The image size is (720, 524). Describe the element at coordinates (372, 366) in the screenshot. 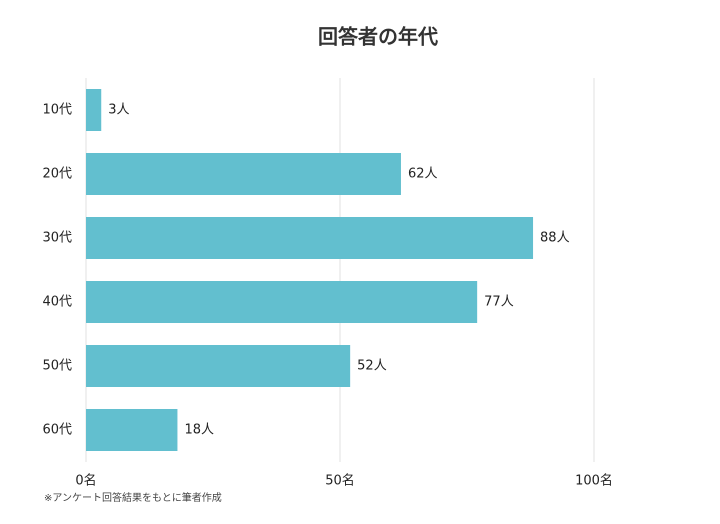

I see `value-label: 52人` at that location.